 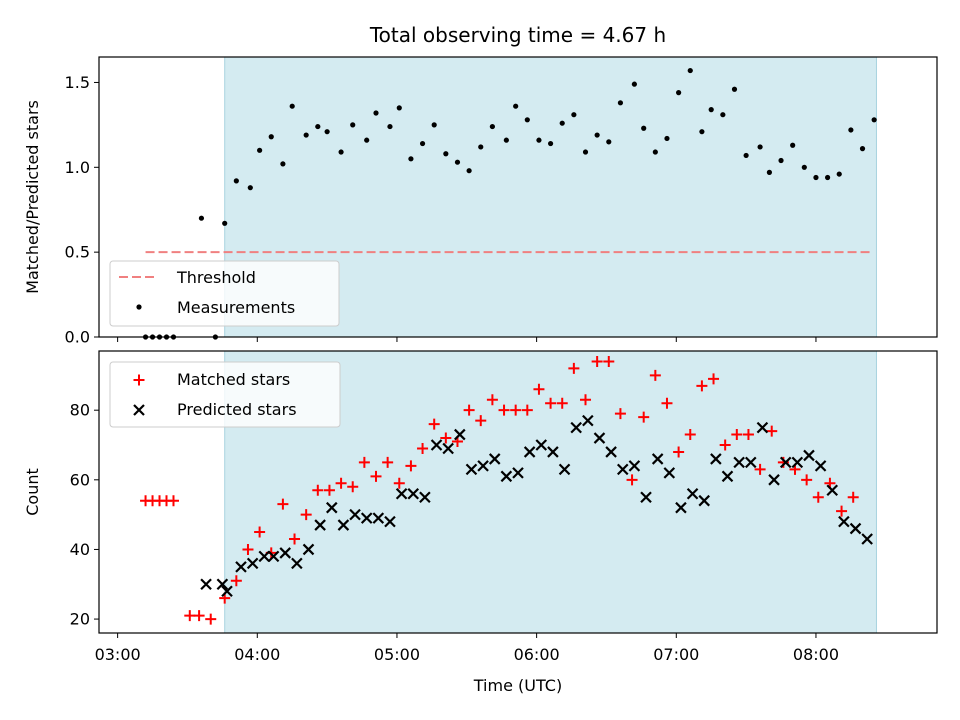 What do you see at coordinates (77, 337) in the screenshot?
I see `y-tick-label: 0.0` at bounding box center [77, 337].